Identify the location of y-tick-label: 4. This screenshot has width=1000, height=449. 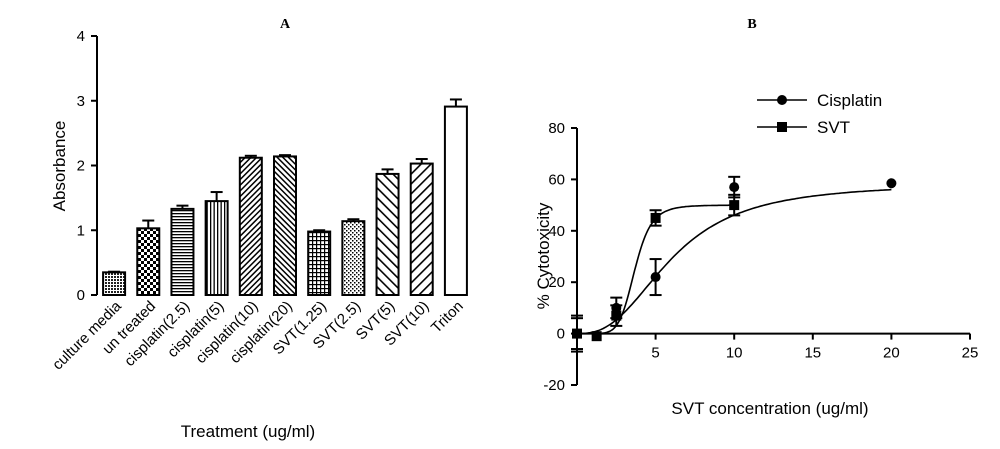
(81, 36).